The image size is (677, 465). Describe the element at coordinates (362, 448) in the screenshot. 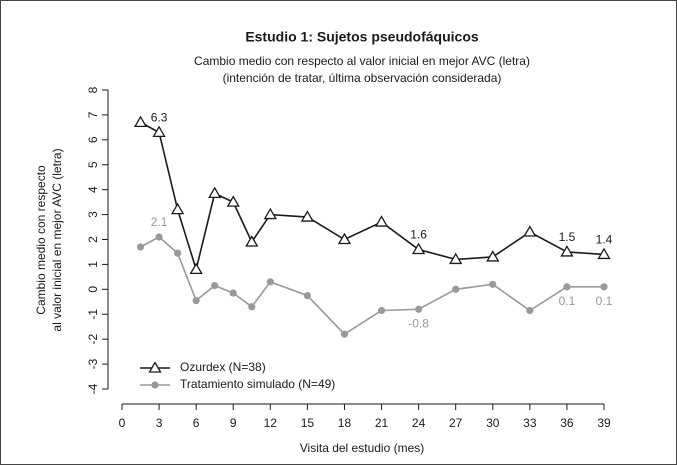

I see `x-axis-label: Visita del estudio (mes)` at that location.